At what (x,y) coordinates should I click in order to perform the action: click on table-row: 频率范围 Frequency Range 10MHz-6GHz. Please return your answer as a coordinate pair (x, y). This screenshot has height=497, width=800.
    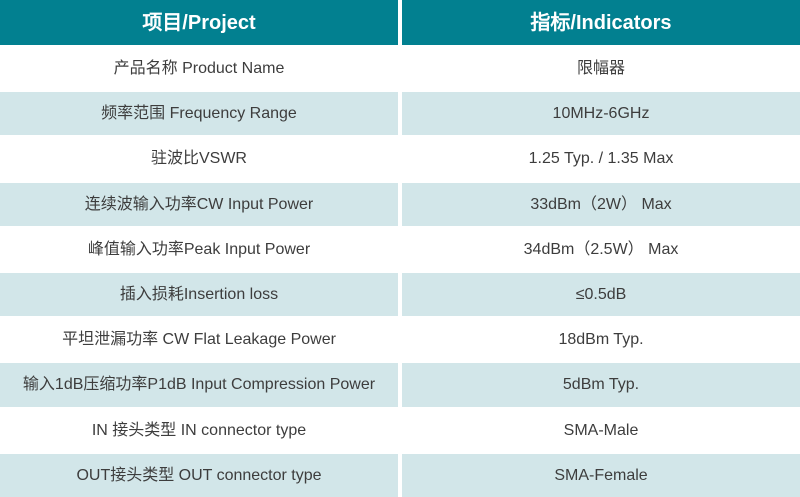
    Looking at the image, I should click on (400, 115).